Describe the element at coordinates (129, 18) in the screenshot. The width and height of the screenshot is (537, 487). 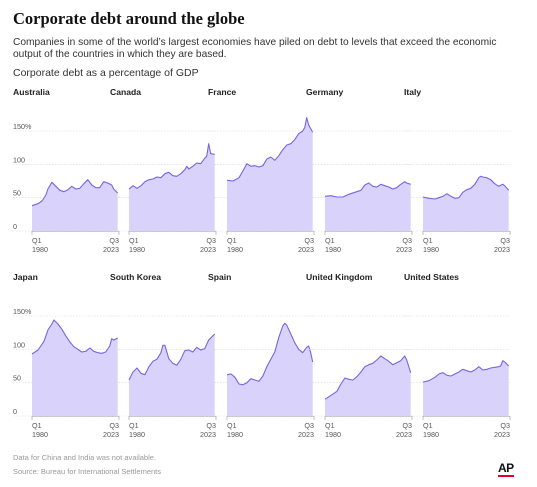
I see `chart-title: Corporate debt around the globe` at that location.